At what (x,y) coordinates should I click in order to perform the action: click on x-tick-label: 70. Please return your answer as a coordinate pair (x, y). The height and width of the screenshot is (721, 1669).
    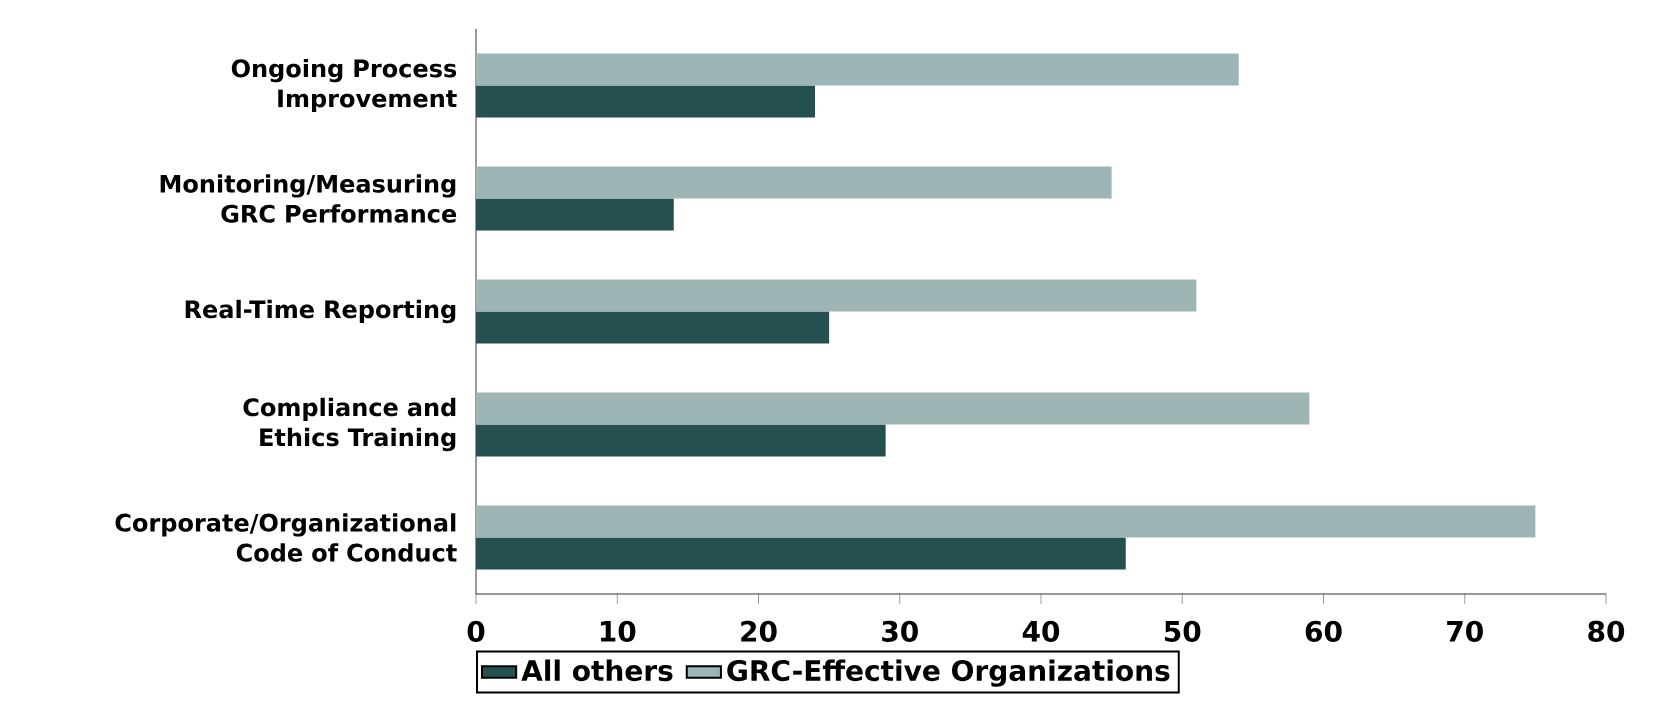
    Looking at the image, I should click on (1465, 631).